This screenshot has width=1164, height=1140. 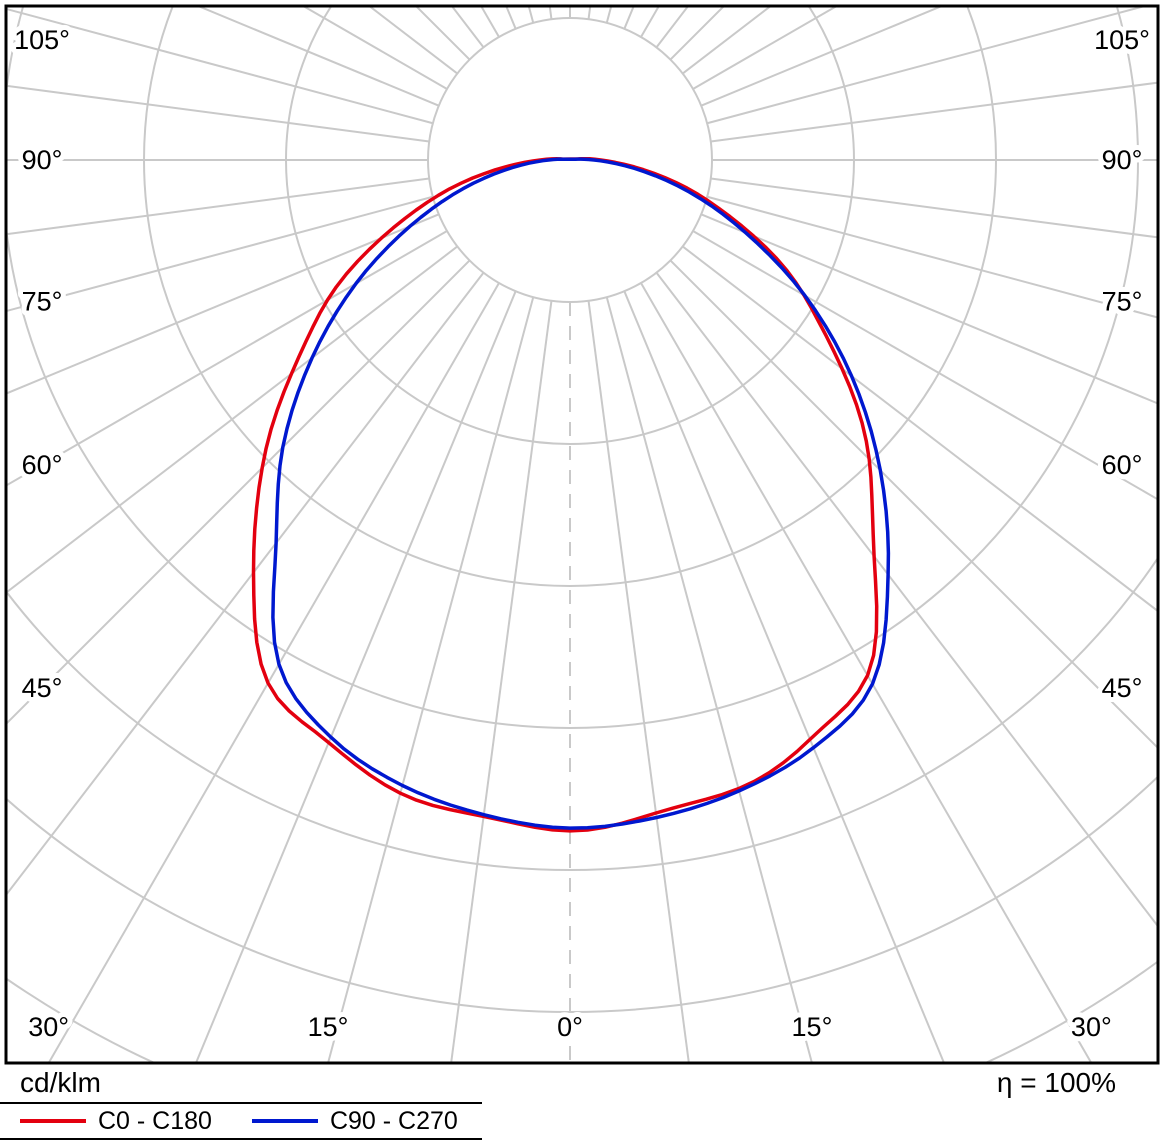 I want to click on legend-entry-c0-c180: C0 - C180, so click(x=116, y=1121).